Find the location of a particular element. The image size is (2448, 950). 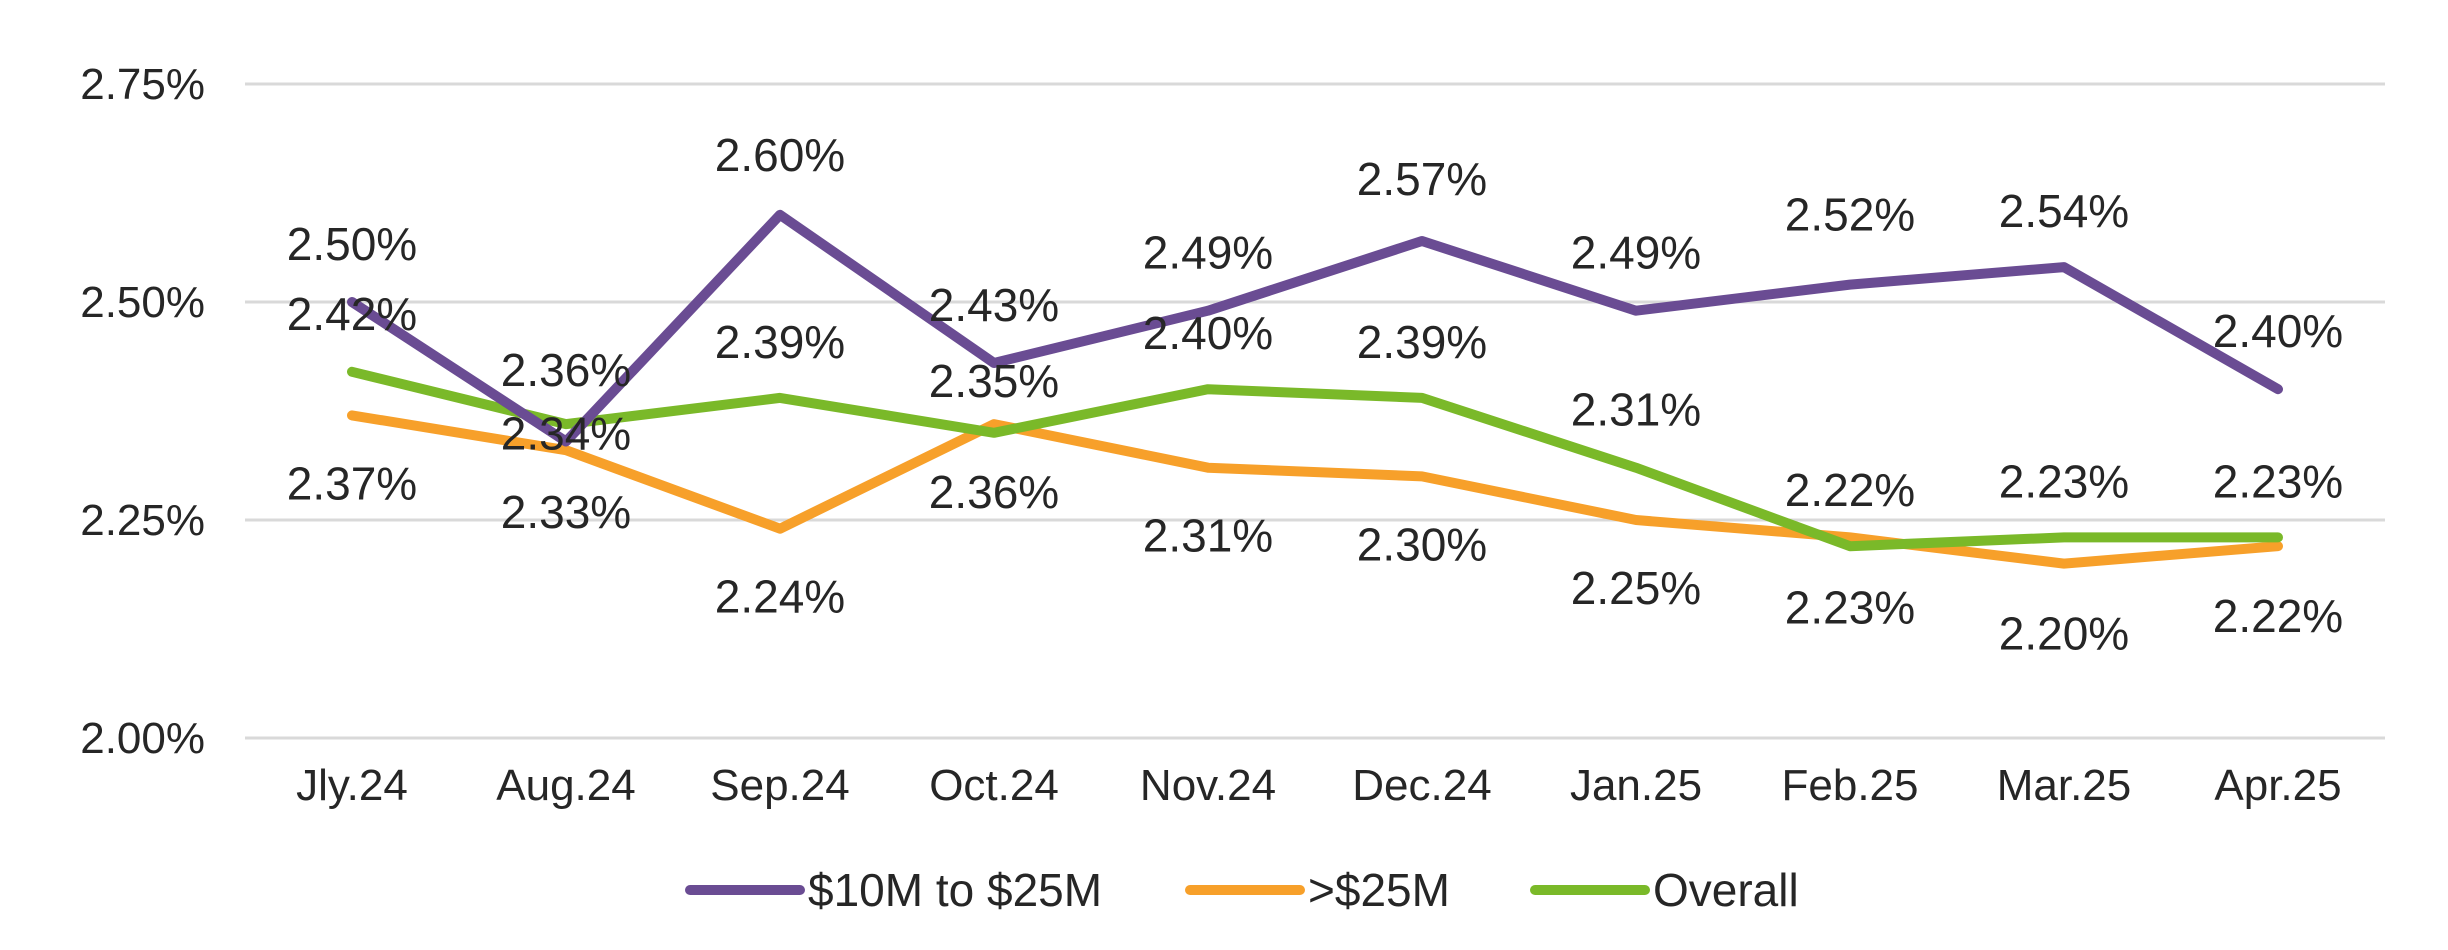

data-label: 2.34% is located at coordinates (566, 434).